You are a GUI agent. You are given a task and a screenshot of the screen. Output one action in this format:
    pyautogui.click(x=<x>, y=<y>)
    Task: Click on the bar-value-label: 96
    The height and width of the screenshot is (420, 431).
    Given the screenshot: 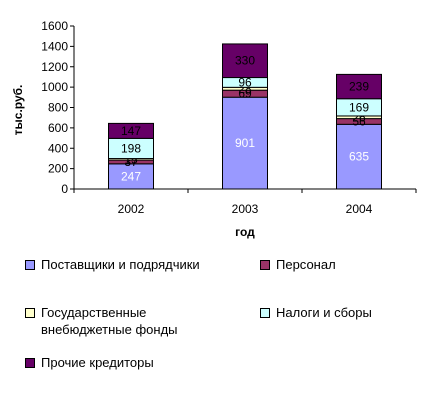 What is the action you would take?
    pyautogui.click(x=245, y=82)
    